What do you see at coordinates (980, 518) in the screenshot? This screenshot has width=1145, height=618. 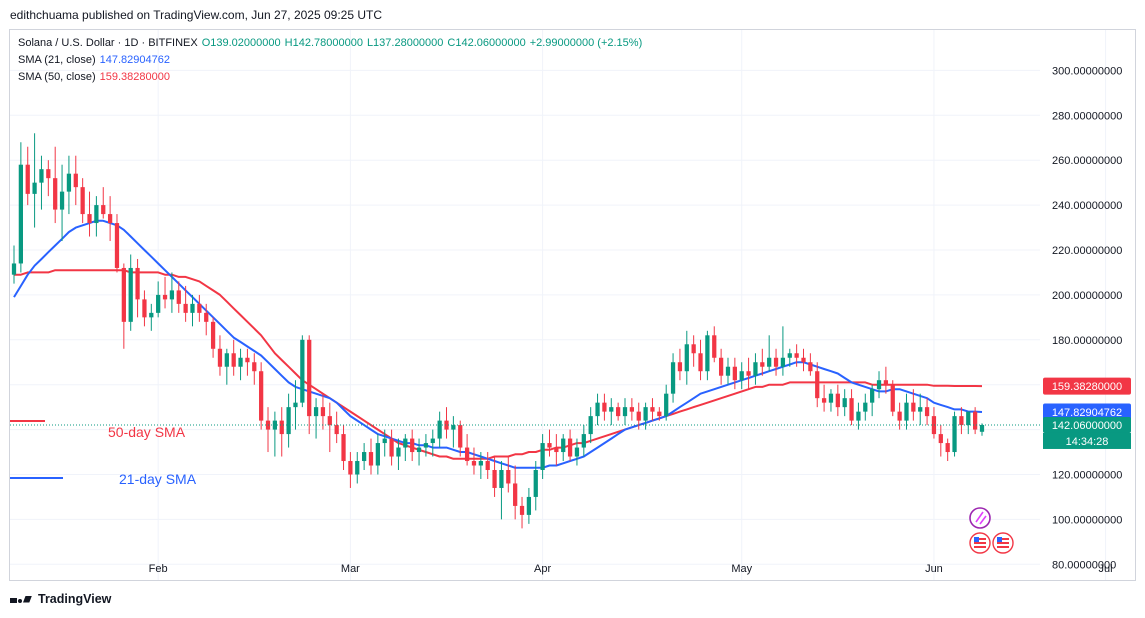 I see `events-icon` at bounding box center [980, 518].